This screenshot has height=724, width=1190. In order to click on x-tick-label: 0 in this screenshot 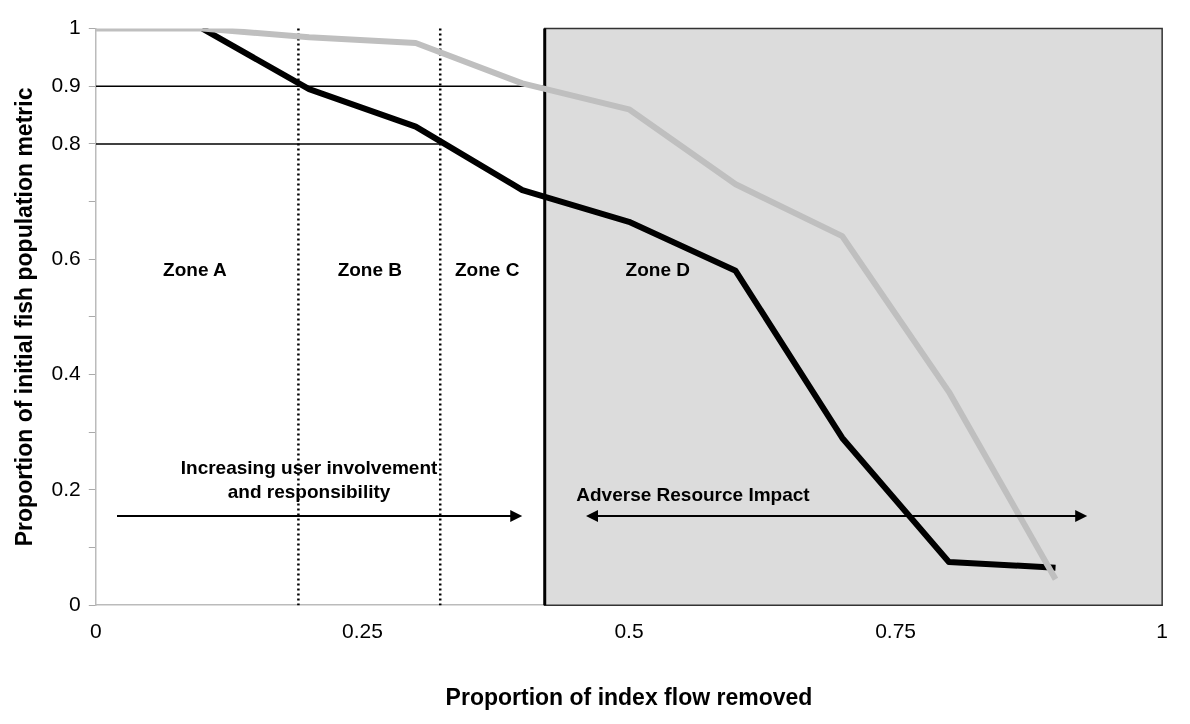, I will do `click(95, 630)`.